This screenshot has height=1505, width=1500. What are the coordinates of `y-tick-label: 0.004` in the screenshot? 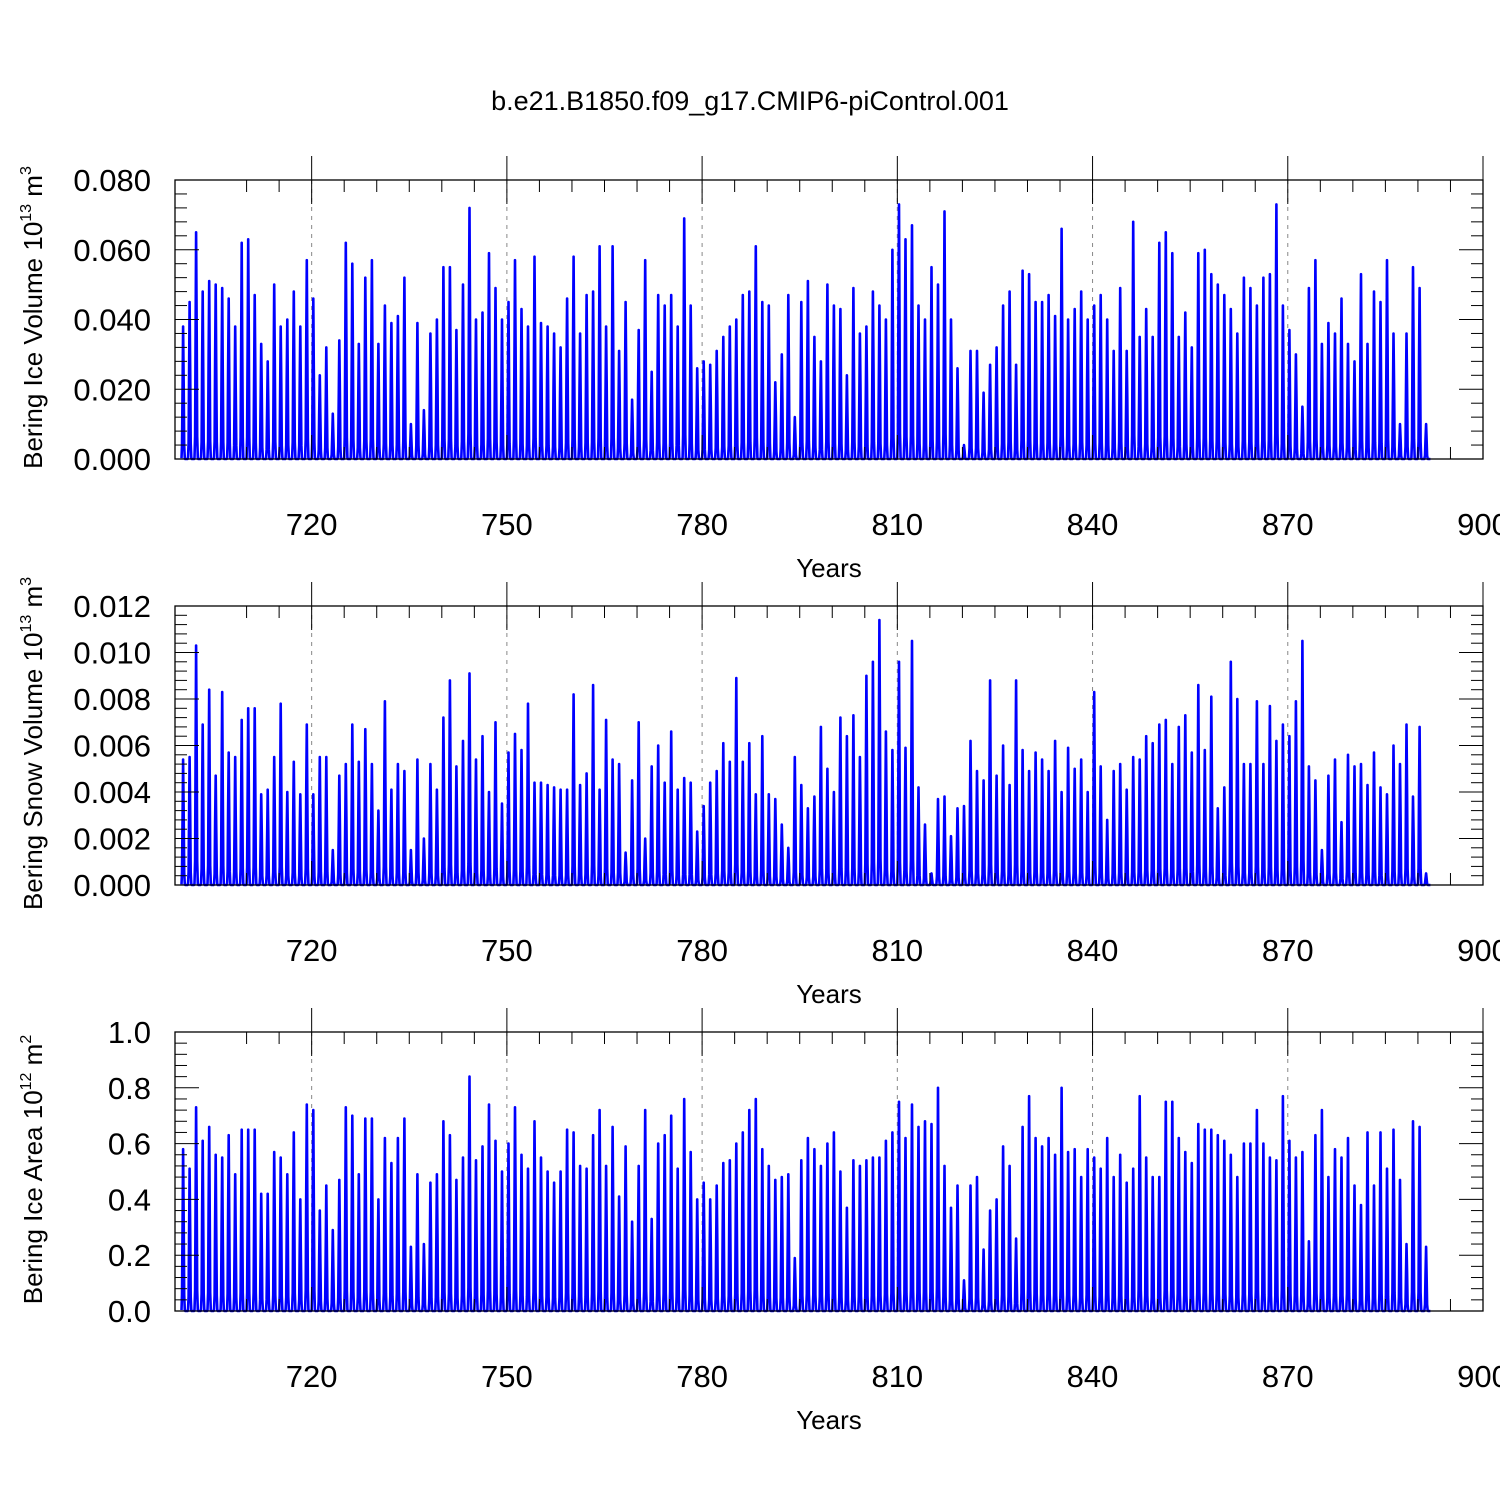 It's located at (112, 792).